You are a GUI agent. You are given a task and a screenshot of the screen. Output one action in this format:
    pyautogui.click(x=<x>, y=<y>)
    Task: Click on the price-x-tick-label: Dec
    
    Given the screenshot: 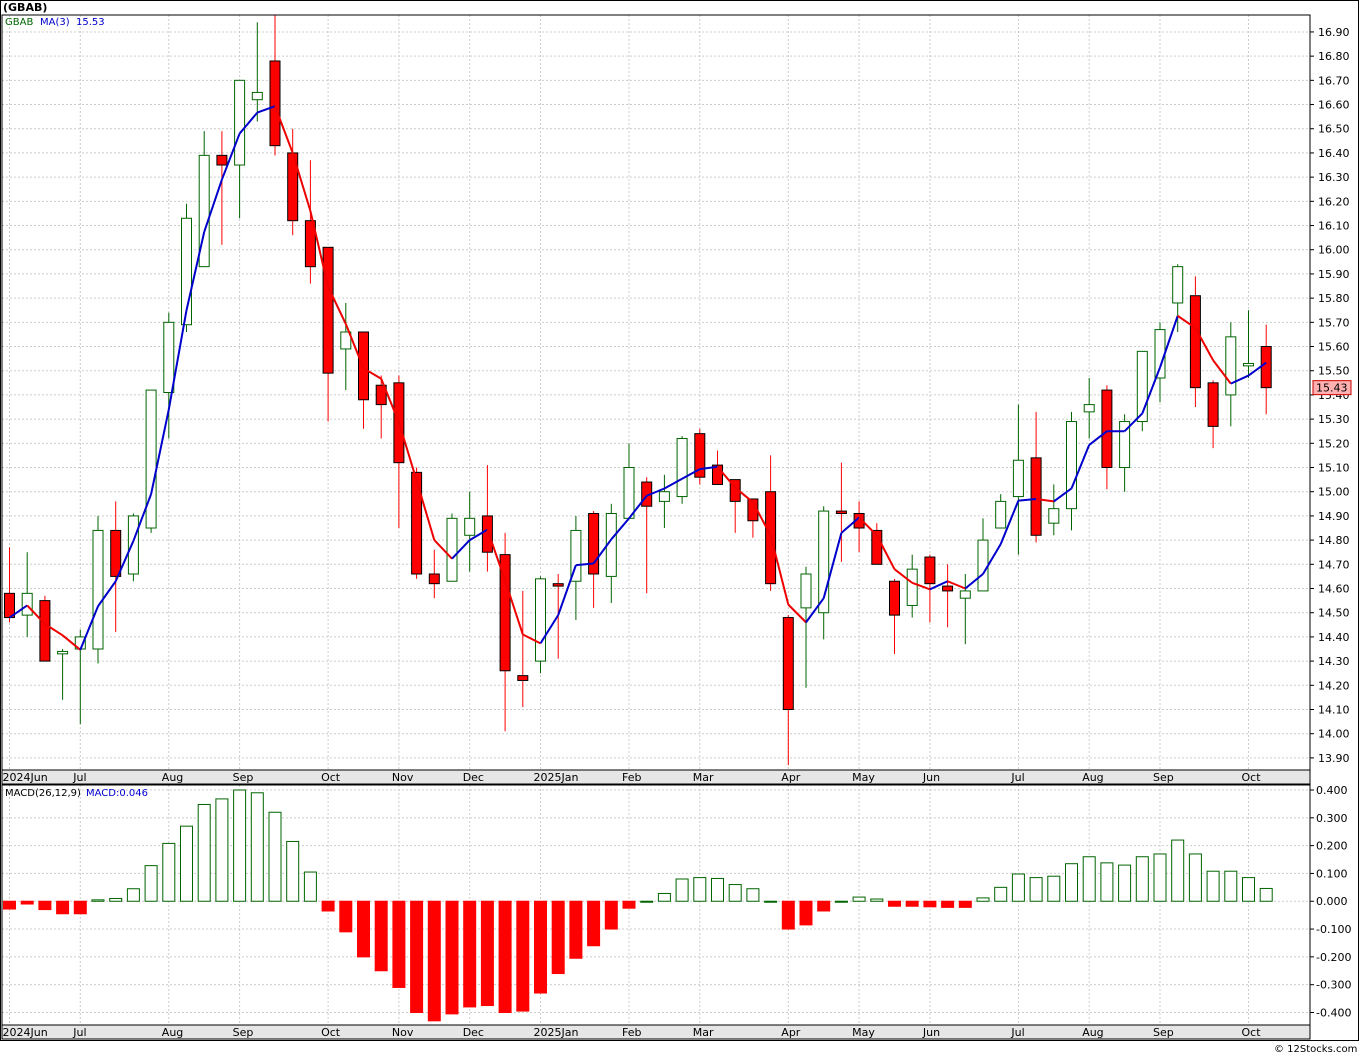 What is the action you would take?
    pyautogui.click(x=473, y=777)
    